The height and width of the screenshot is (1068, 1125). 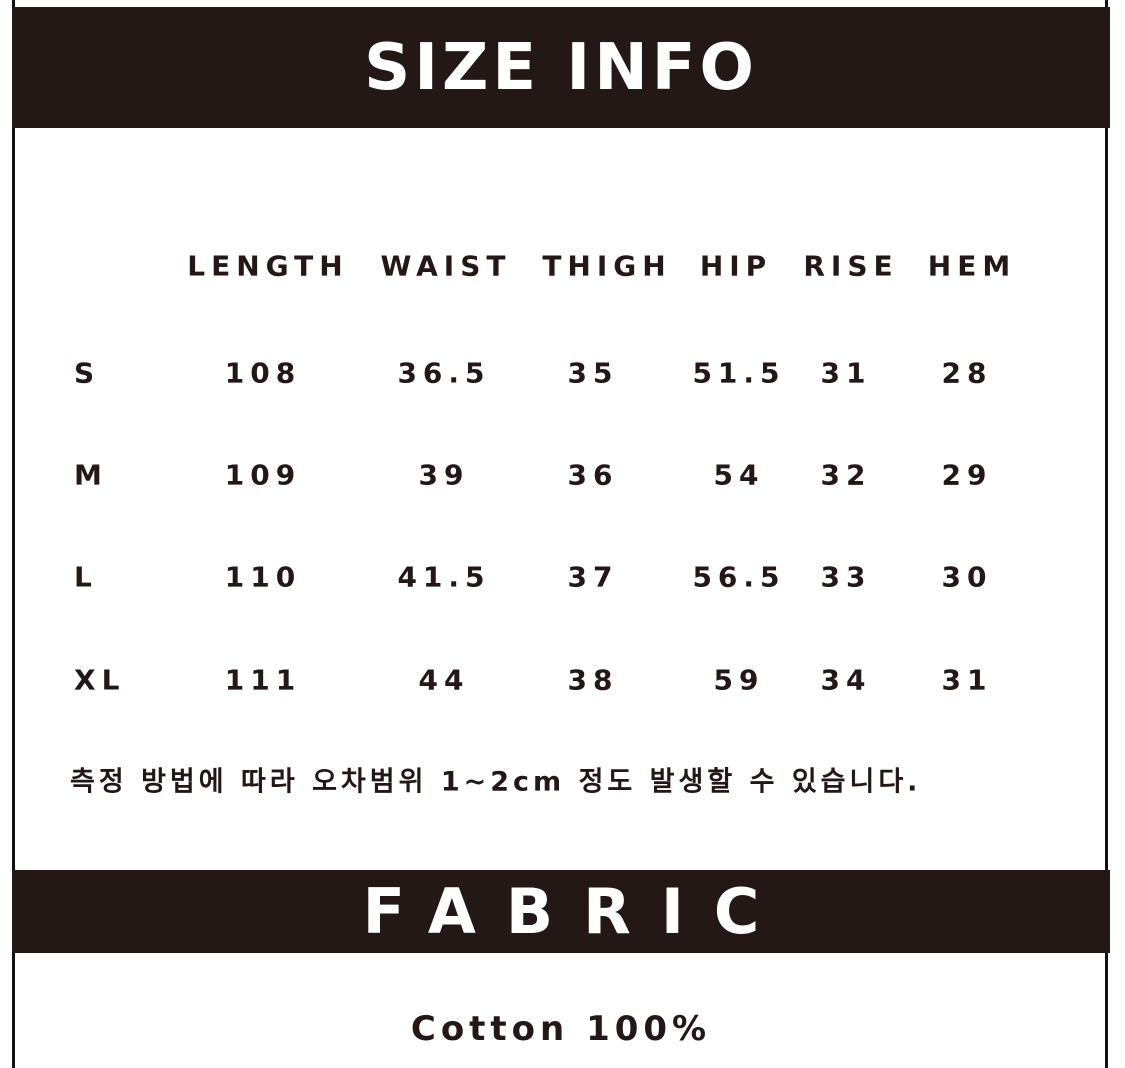 What do you see at coordinates (100, 680) in the screenshot?
I see `size-label: XL` at bounding box center [100, 680].